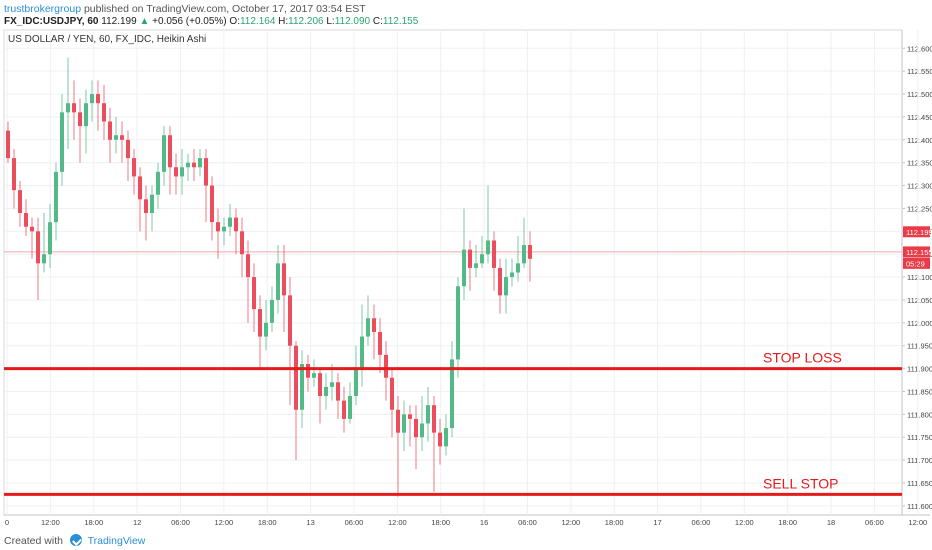 Image resolution: width=932 pixels, height=550 pixels. Describe the element at coordinates (919, 437) in the screenshot. I see `y-tick-label: 111.750` at that location.